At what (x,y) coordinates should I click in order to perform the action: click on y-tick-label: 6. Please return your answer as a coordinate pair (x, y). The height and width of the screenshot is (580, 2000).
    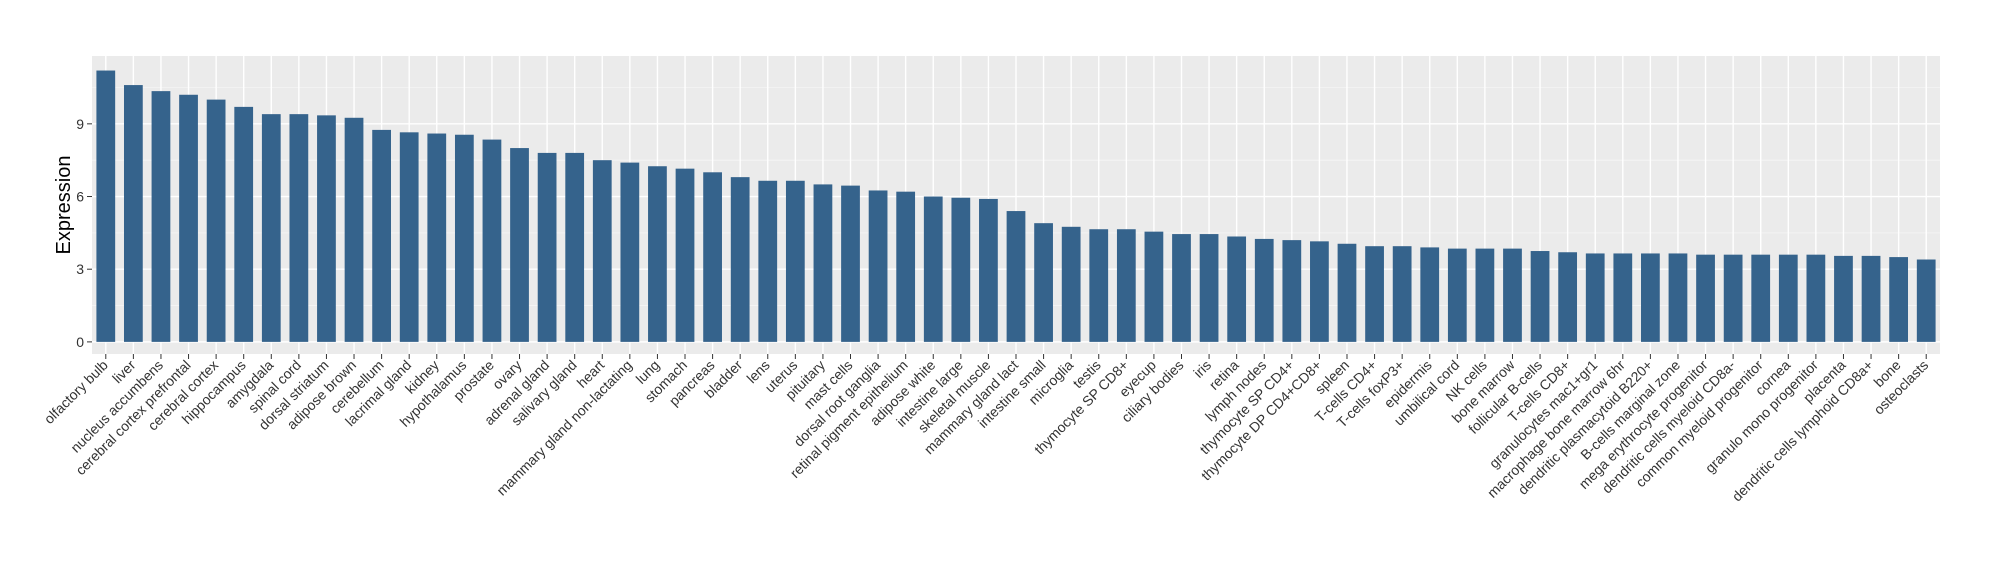
    Looking at the image, I should click on (80, 197).